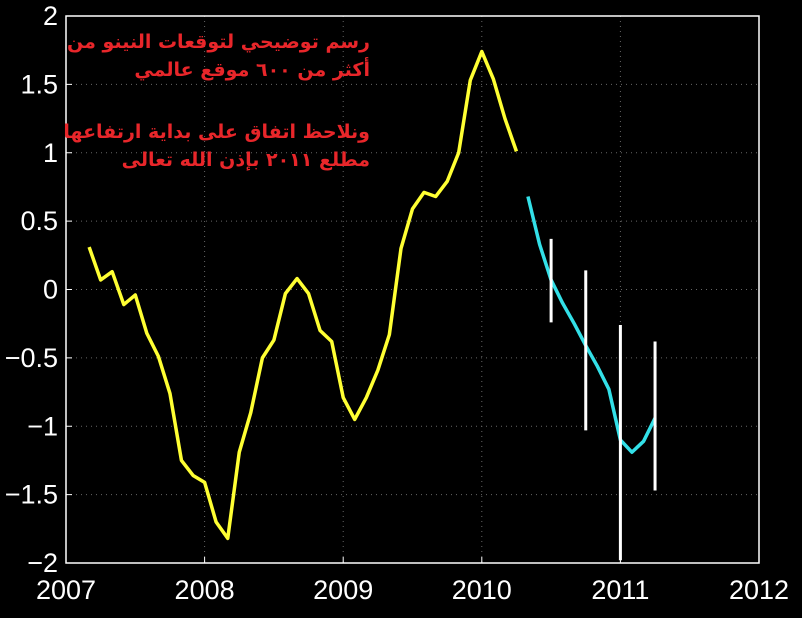 The image size is (802, 618). I want to click on y-tick-label: −2, so click(42, 563).